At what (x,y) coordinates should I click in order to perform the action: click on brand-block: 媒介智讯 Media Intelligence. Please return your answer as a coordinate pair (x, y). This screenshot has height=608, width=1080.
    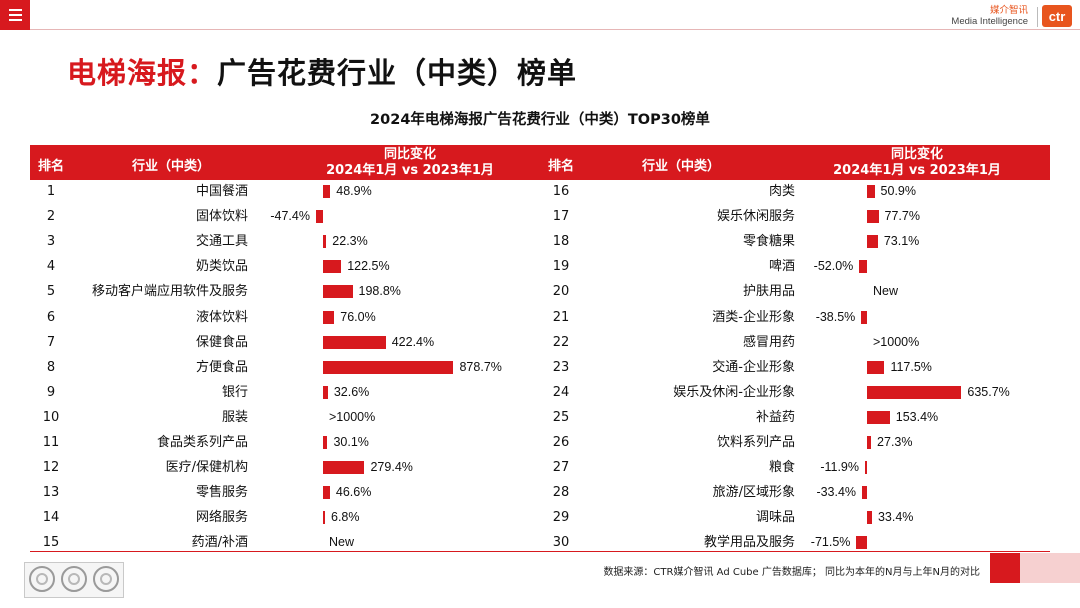
    Looking at the image, I should click on (989, 16).